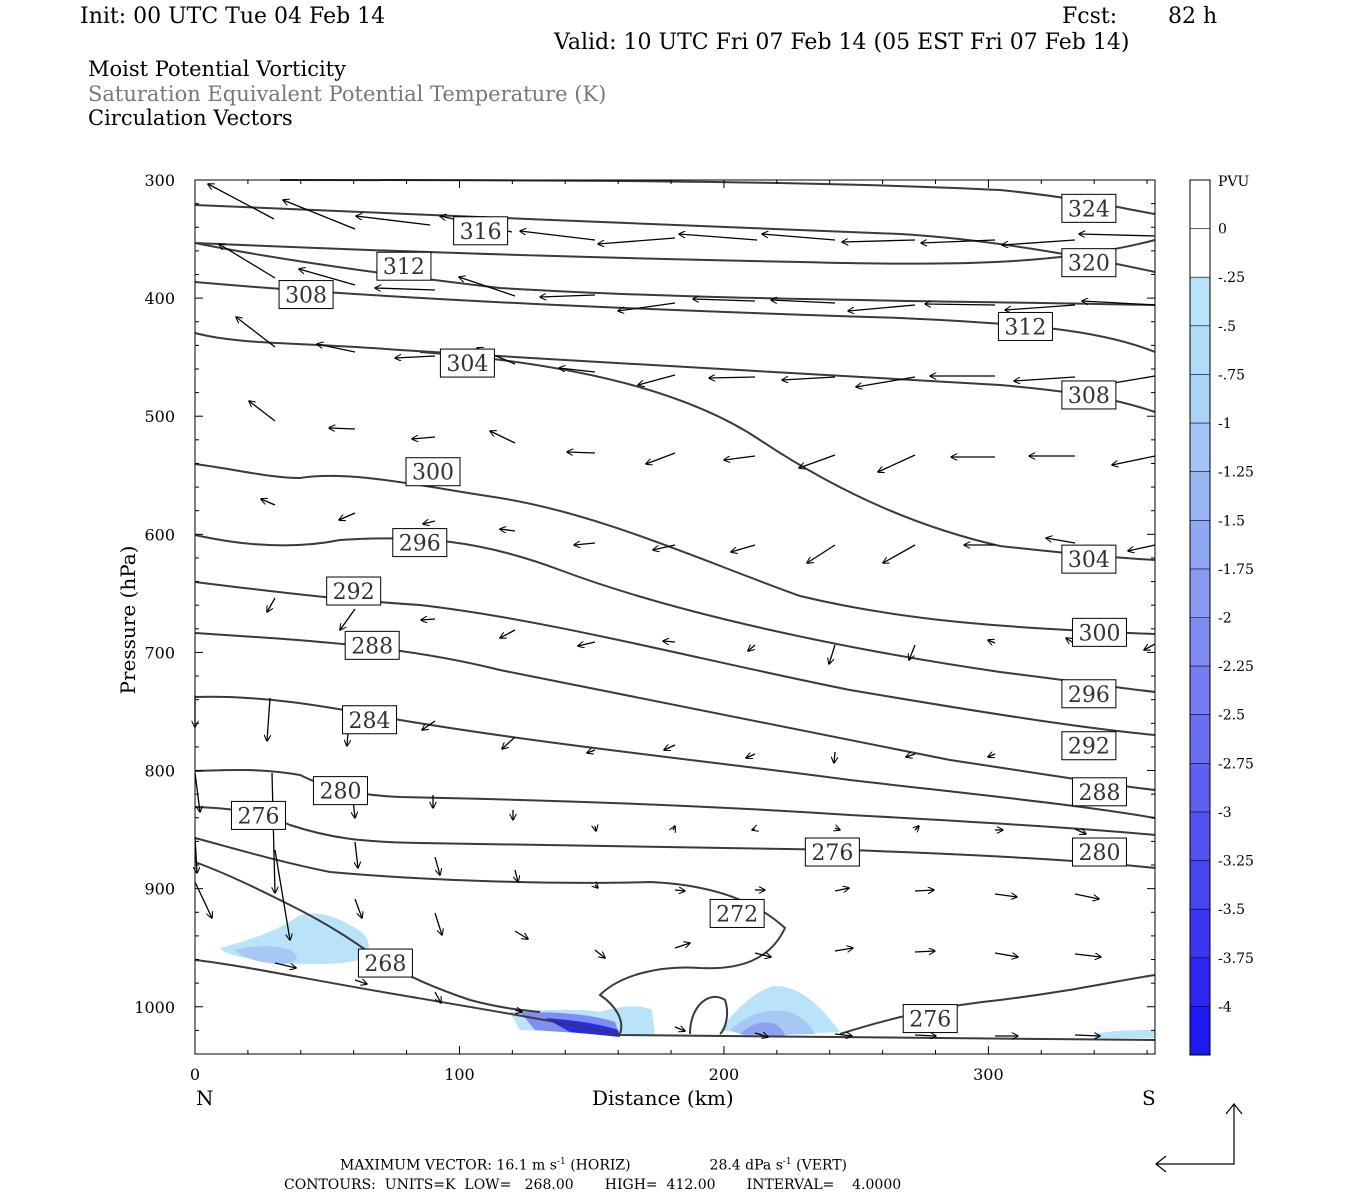  I want to click on max-vector-horiz: MAXIMUM VECTOR: 16.1 m s, so click(448, 1165).